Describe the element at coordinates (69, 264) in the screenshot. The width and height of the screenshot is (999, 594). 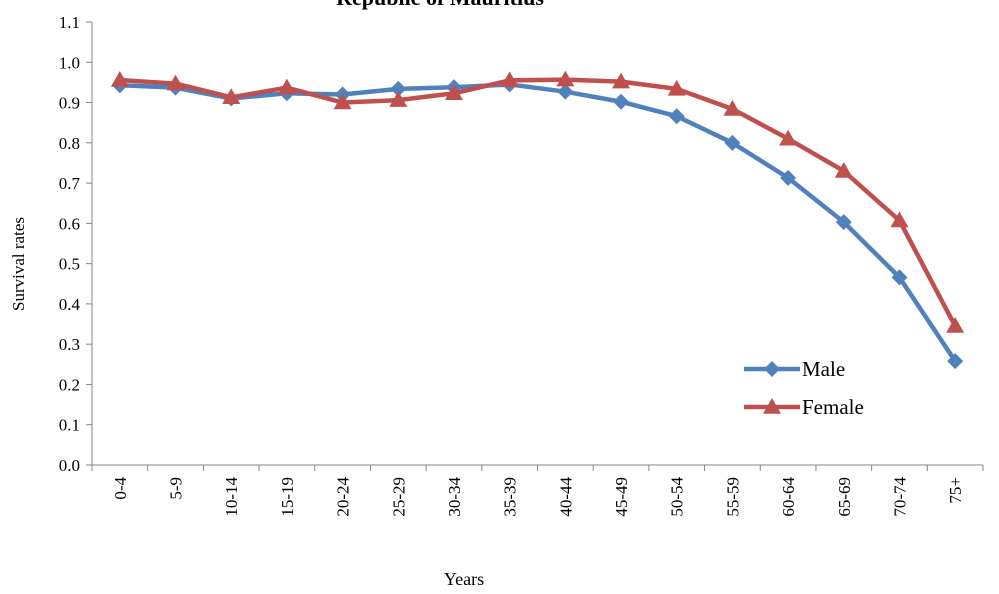
I see `y-tick-label: 0.5` at that location.